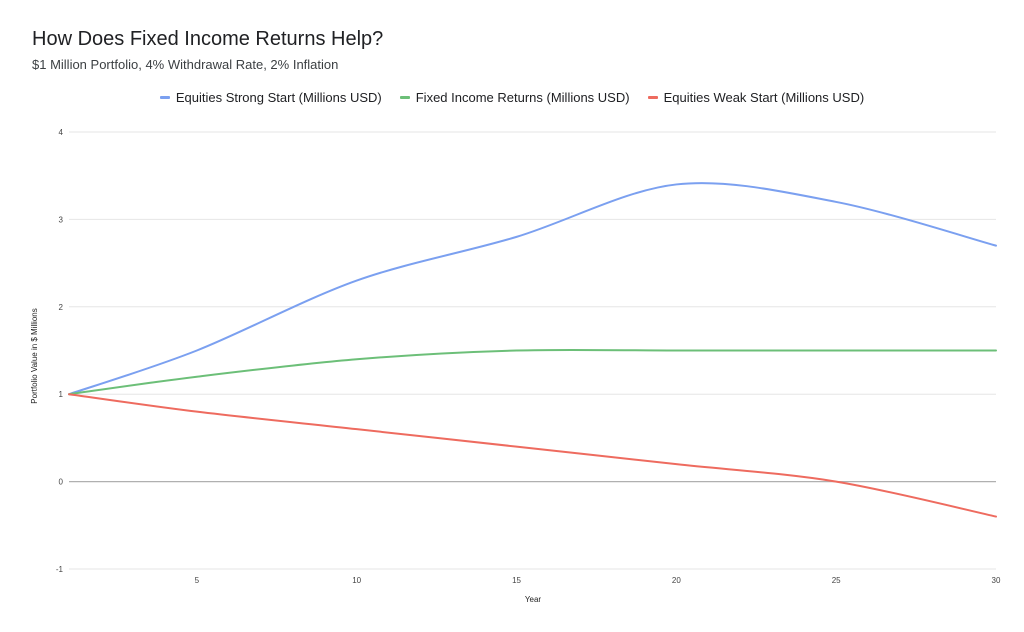 Image resolution: width=1024 pixels, height=632 pixels. What do you see at coordinates (61, 132) in the screenshot?
I see `y-tick-label: 4` at bounding box center [61, 132].